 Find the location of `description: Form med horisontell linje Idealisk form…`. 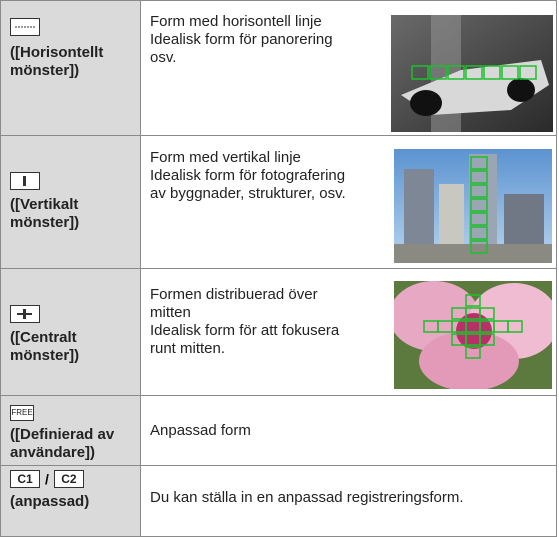

description: Form med horisontell linje Idealisk form… is located at coordinates (250, 40).